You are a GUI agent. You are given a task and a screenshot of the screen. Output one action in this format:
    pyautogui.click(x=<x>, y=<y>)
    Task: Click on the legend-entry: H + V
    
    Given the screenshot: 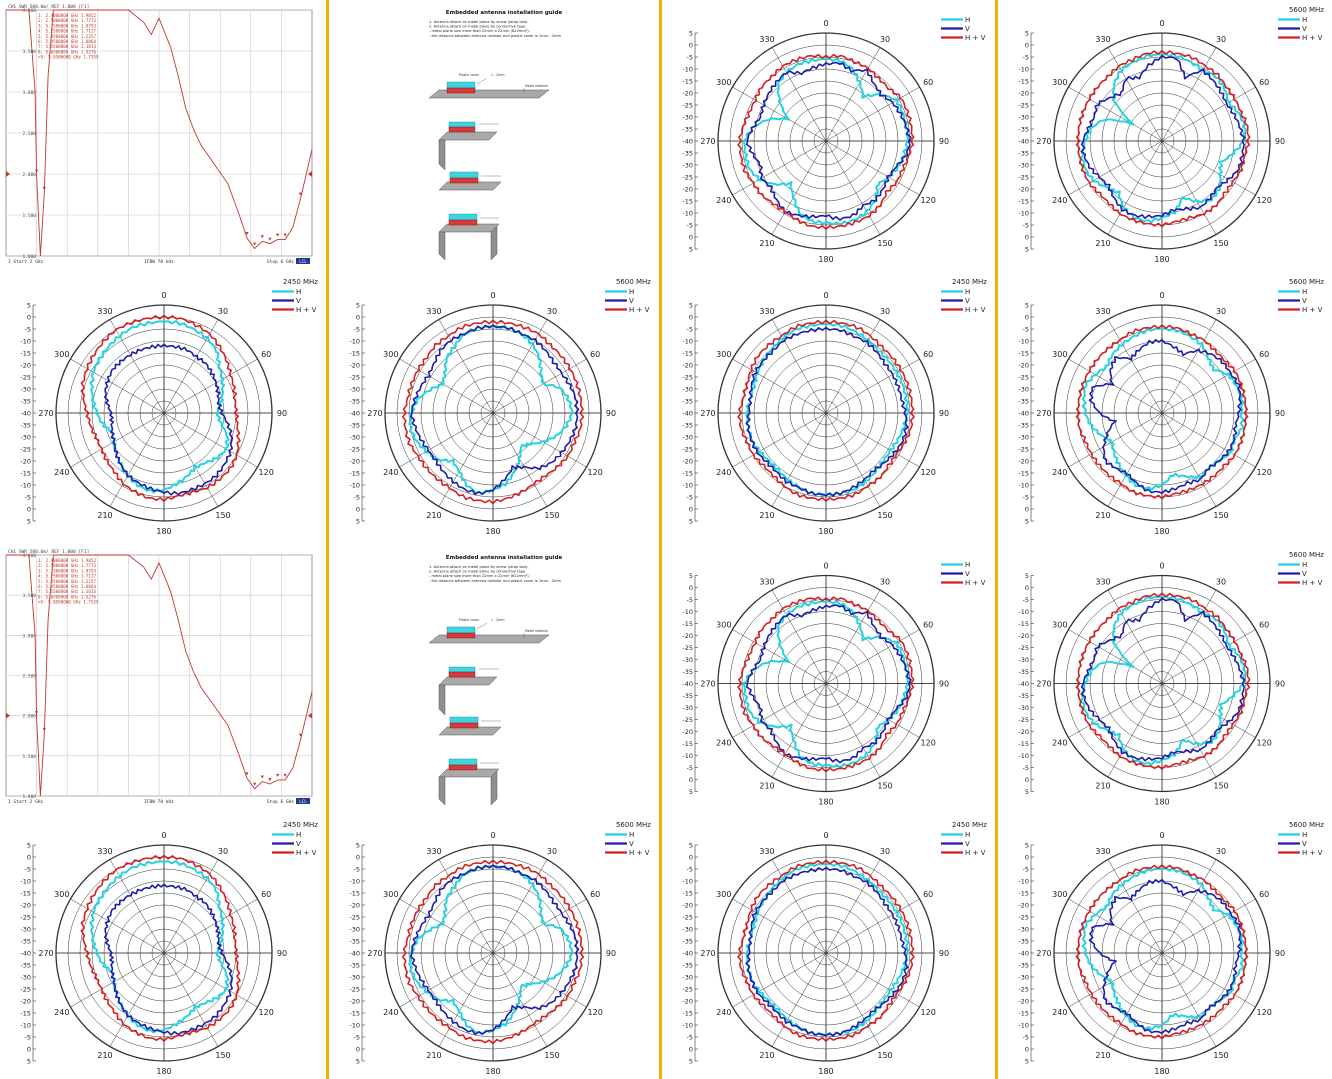 What is the action you would take?
    pyautogui.click(x=1312, y=38)
    